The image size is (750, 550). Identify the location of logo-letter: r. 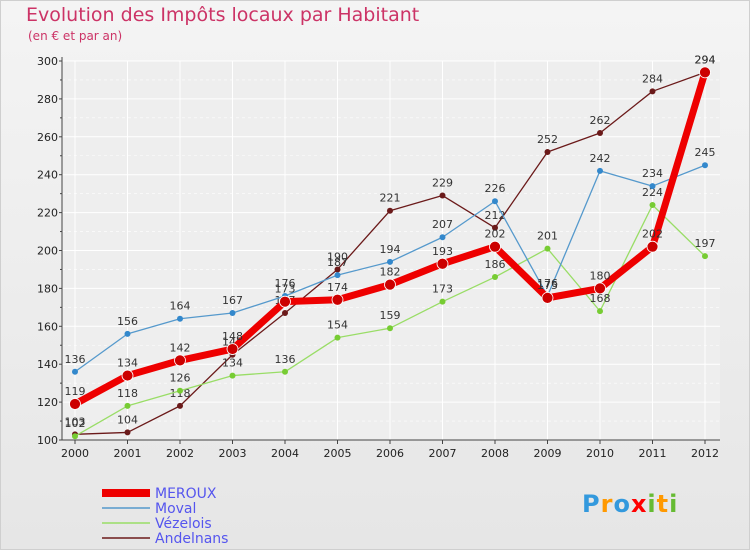
(607, 504).